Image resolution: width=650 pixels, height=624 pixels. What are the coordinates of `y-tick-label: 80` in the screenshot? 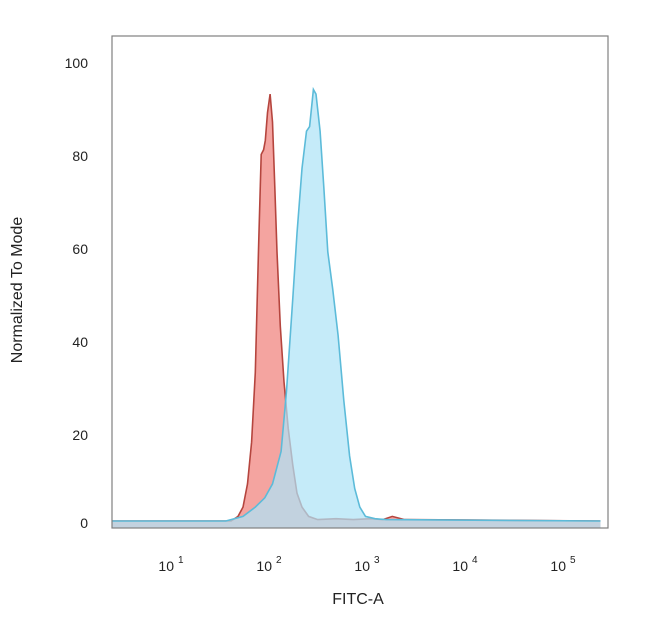 It's located at (80, 156).